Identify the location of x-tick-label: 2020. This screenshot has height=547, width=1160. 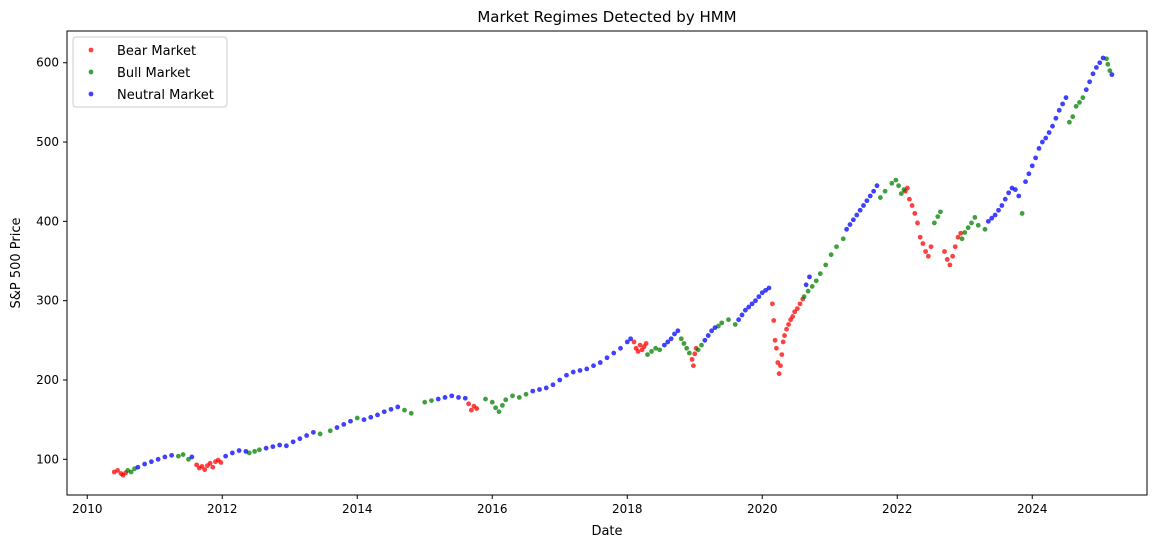
(762, 509).